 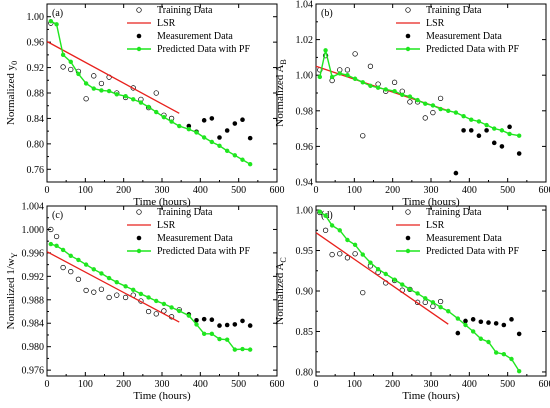 What do you see at coordinates (139, 36) in the screenshot?
I see `legend-marker-measurement` at bounding box center [139, 36].